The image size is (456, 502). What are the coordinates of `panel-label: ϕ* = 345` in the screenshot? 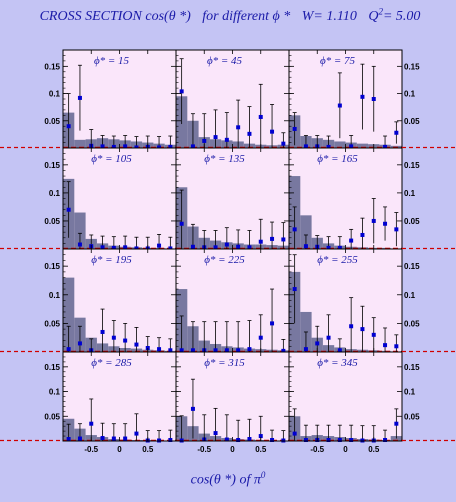 It's located at (337, 363).